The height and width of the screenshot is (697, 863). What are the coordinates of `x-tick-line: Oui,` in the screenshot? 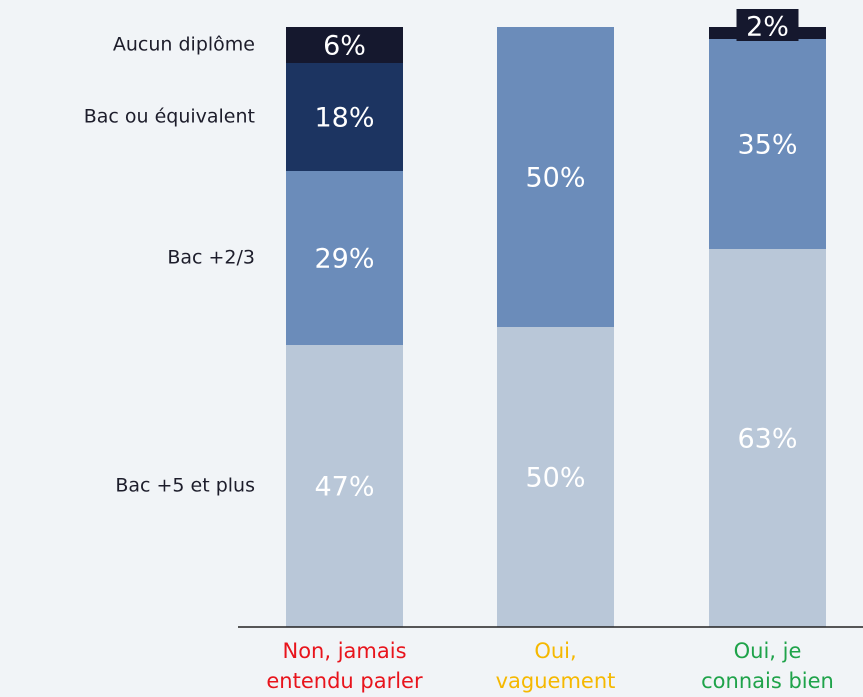 It's located at (555, 651).